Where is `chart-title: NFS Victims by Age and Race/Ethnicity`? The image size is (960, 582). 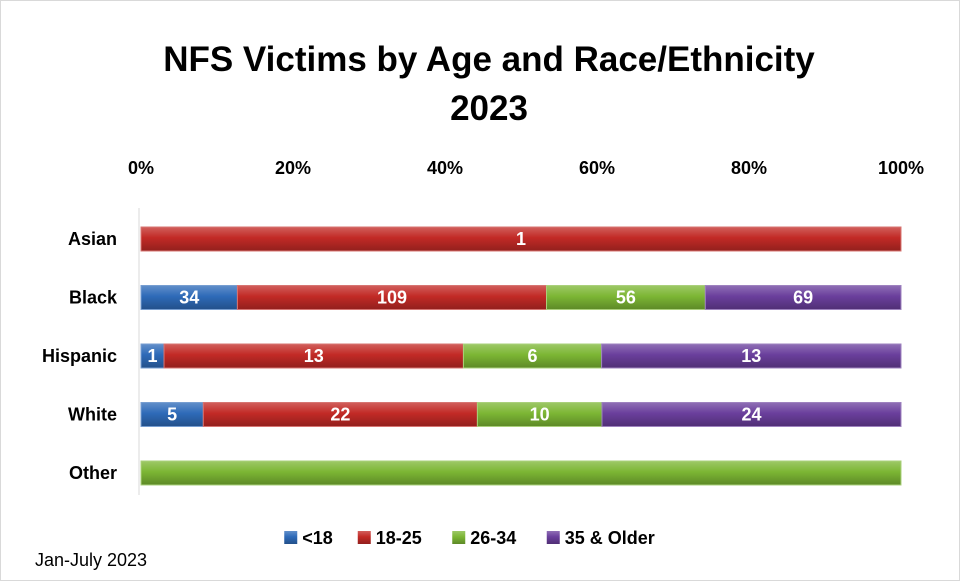 chart-title: NFS Victims by Age and Race/Ethnicity is located at coordinates (489, 59).